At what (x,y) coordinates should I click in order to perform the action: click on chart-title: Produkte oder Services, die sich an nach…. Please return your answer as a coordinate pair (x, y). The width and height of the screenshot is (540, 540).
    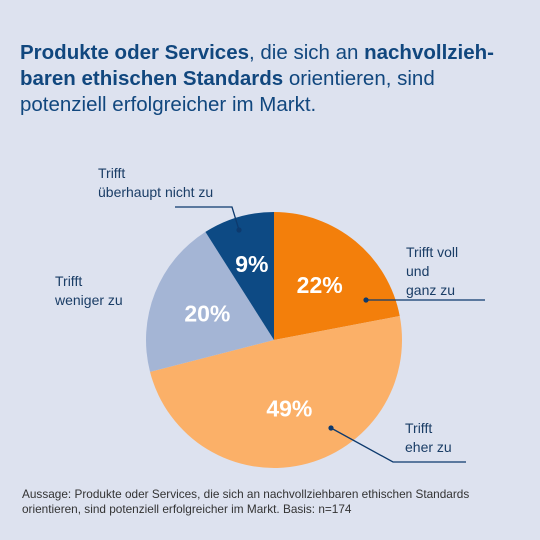
    Looking at the image, I should click on (272, 79).